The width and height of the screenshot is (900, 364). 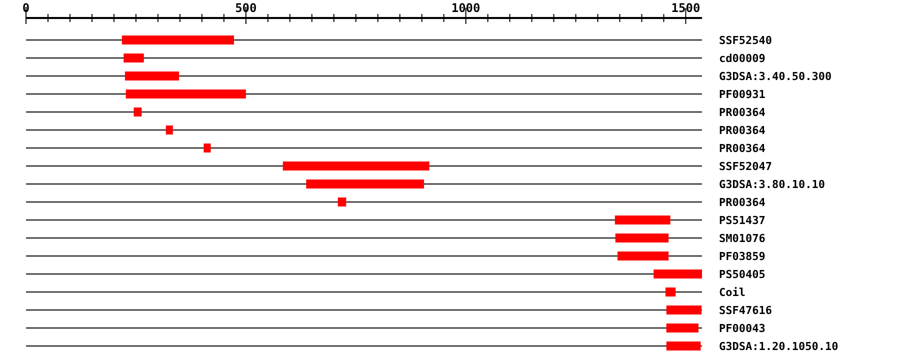 I want to click on y-tick-label: G3DSA:1.20.1050.10, so click(x=778, y=346).